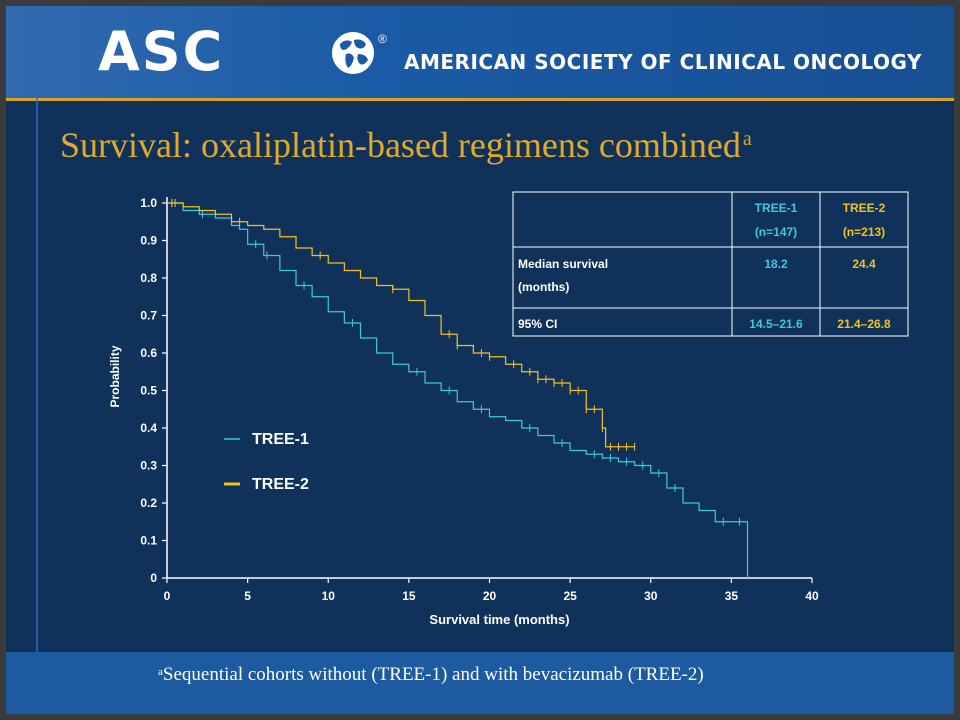 Image resolution: width=960 pixels, height=720 pixels. Describe the element at coordinates (776, 324) in the screenshot. I see `table-cell-tree1: 14.5–21.6` at that location.